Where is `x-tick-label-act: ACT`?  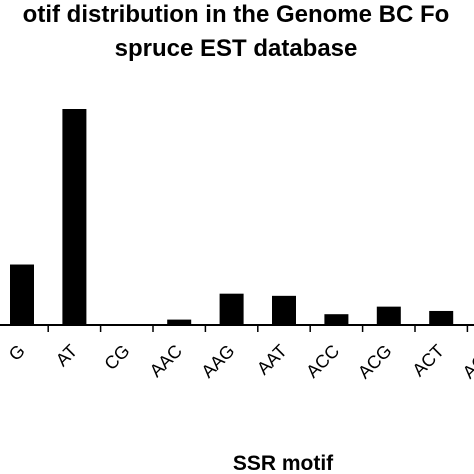
x-tick-label-act: ACT is located at coordinates (428, 361).